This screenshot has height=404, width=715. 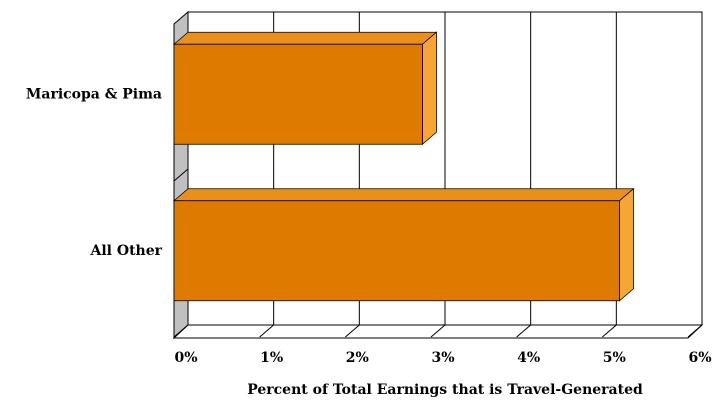 What do you see at coordinates (181, 175) in the screenshot?
I see `wall-divider` at bounding box center [181, 175].